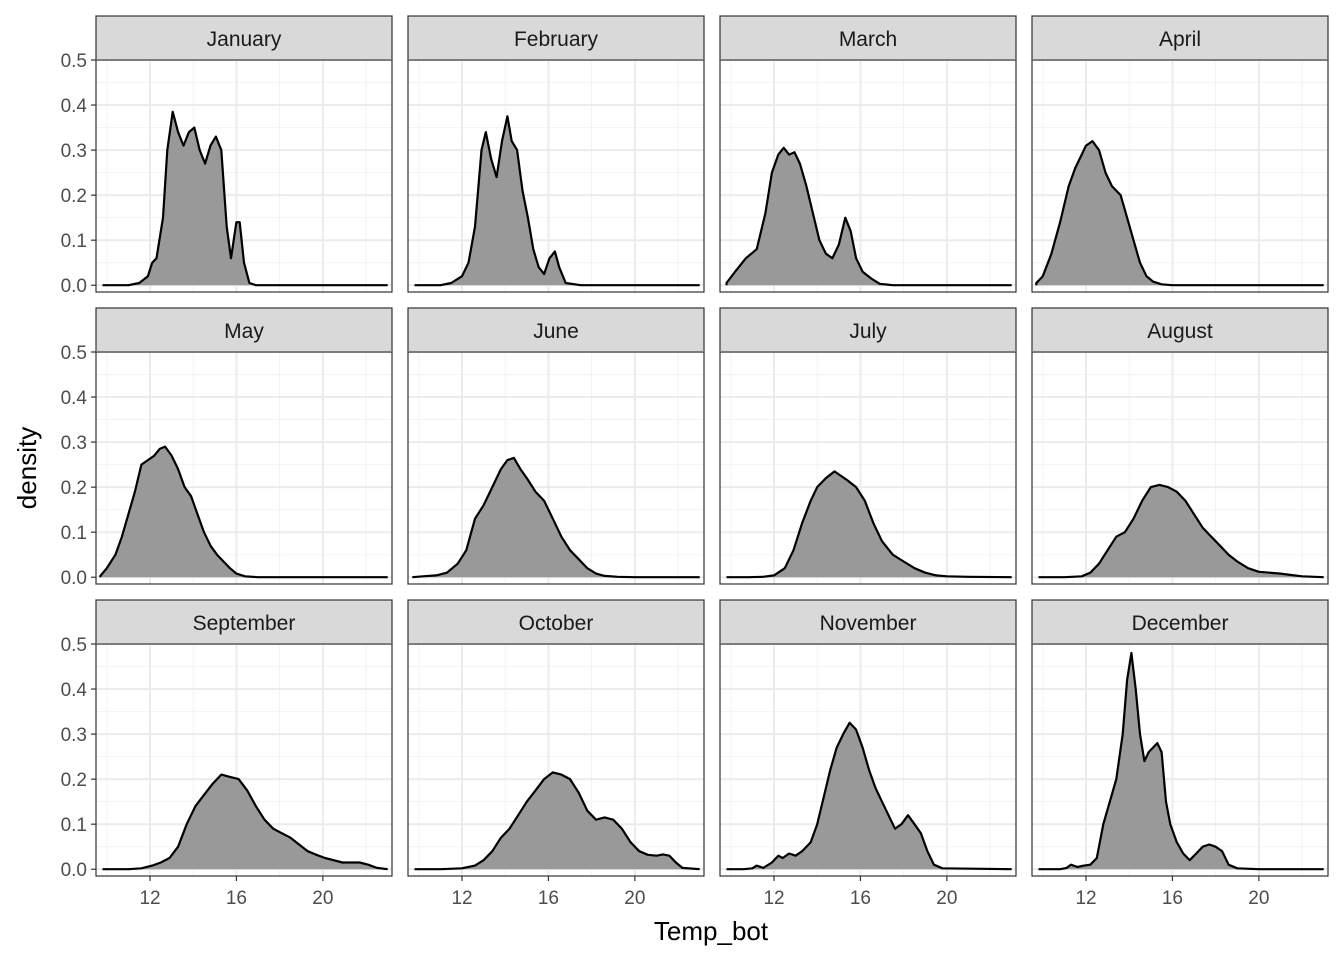 This screenshot has width=1344, height=960. I want to click on facet-strip-label: July, so click(868, 331).